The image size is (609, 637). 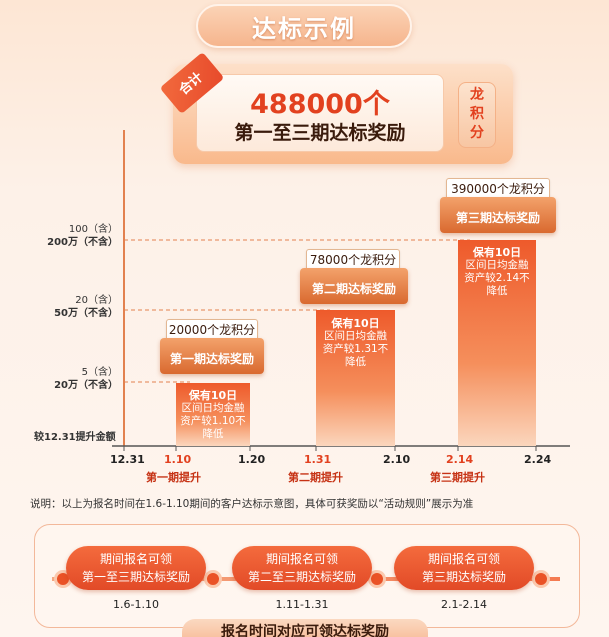 I want to click on bar-phase3-text: 保有10日 区间日均金融 资产较2.14不 降低, so click(x=497, y=272).